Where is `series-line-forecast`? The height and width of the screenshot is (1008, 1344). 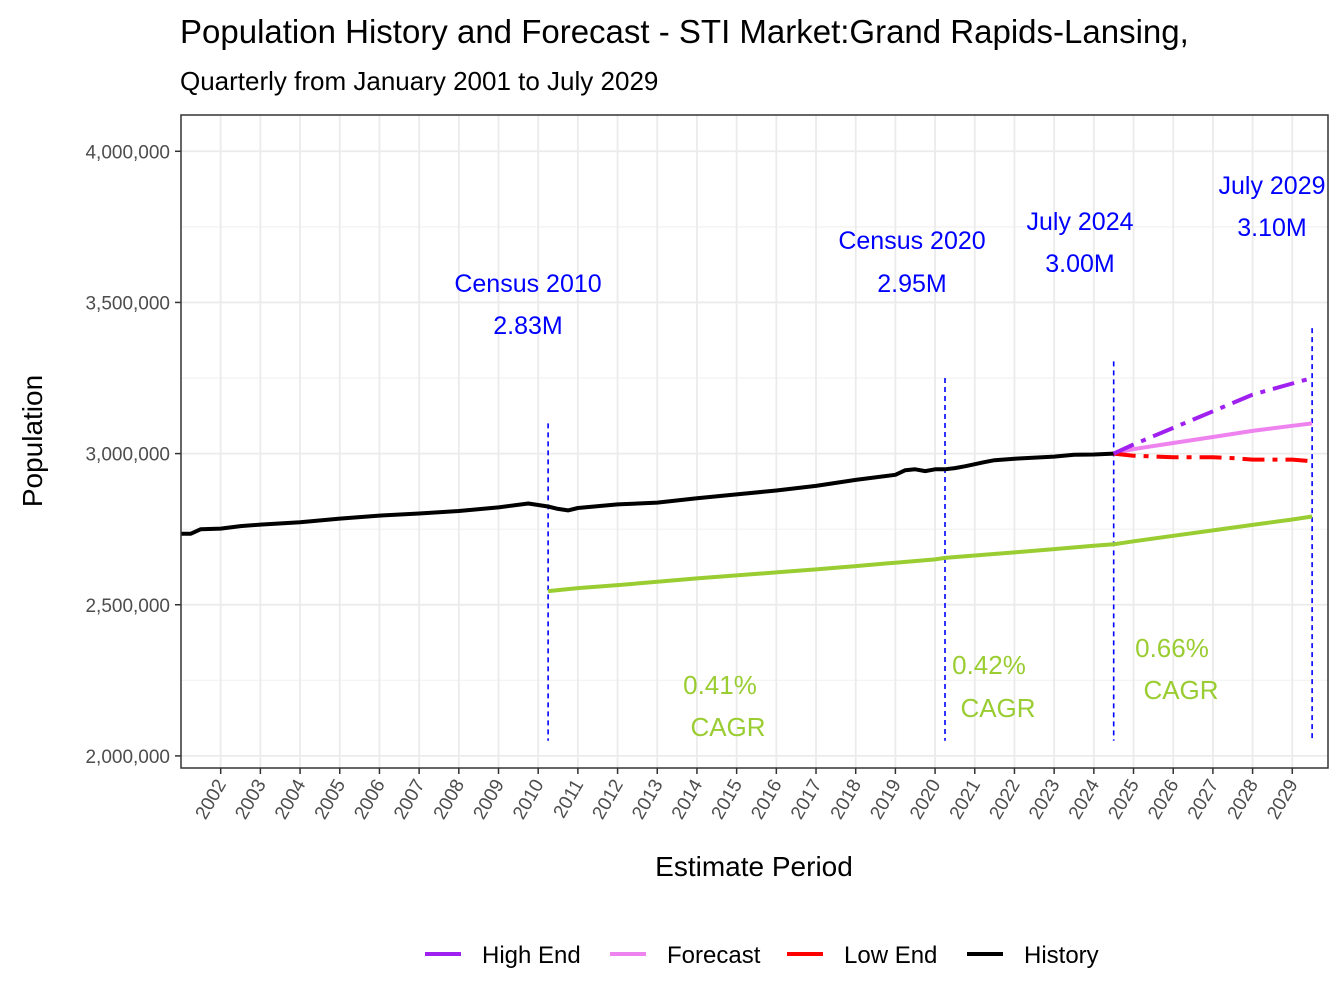
series-line-forecast is located at coordinates (1213, 438).